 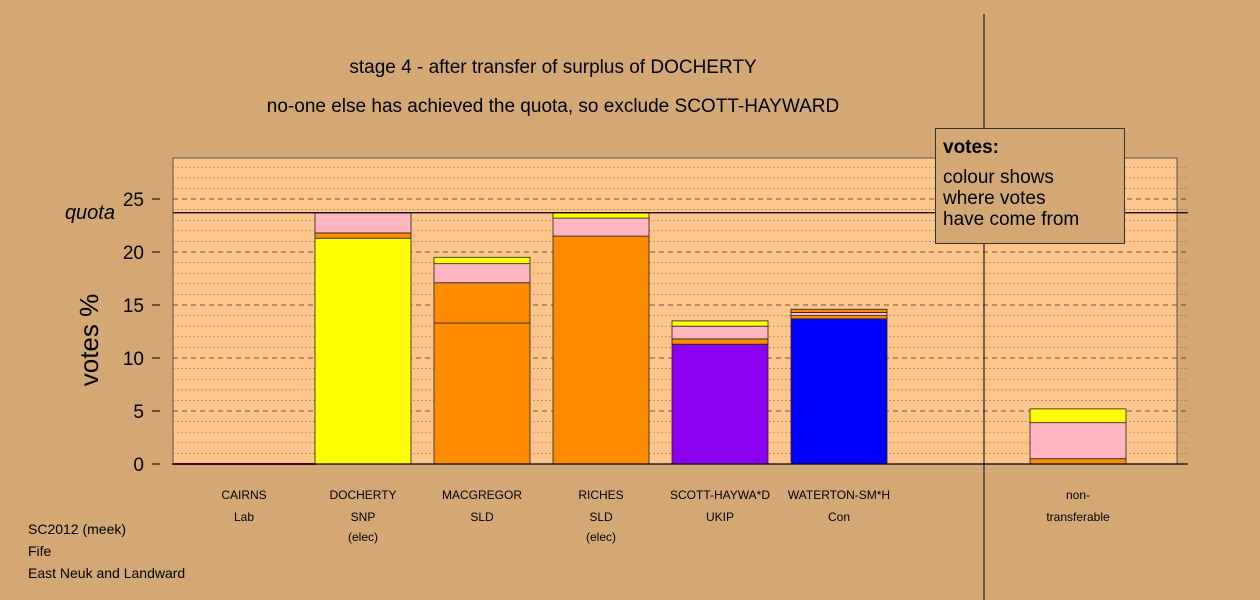 What do you see at coordinates (600, 495) in the screenshot?
I see `x-label-name: RICHES` at bounding box center [600, 495].